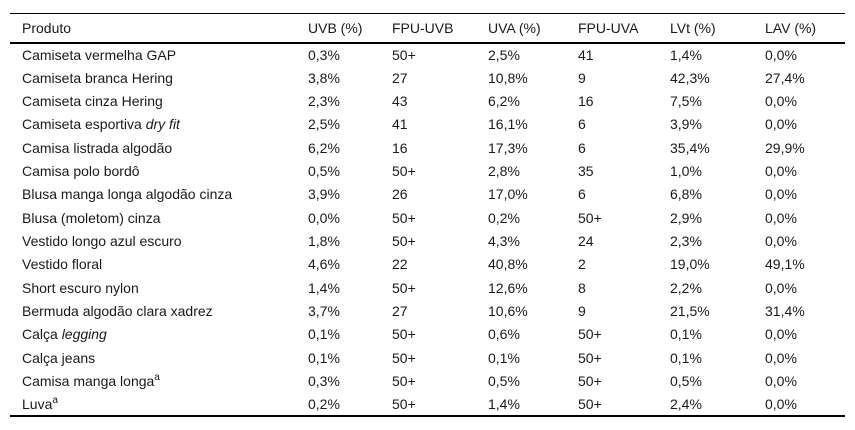  What do you see at coordinates (686, 194) in the screenshot?
I see `value-cell: 6,8%` at bounding box center [686, 194].